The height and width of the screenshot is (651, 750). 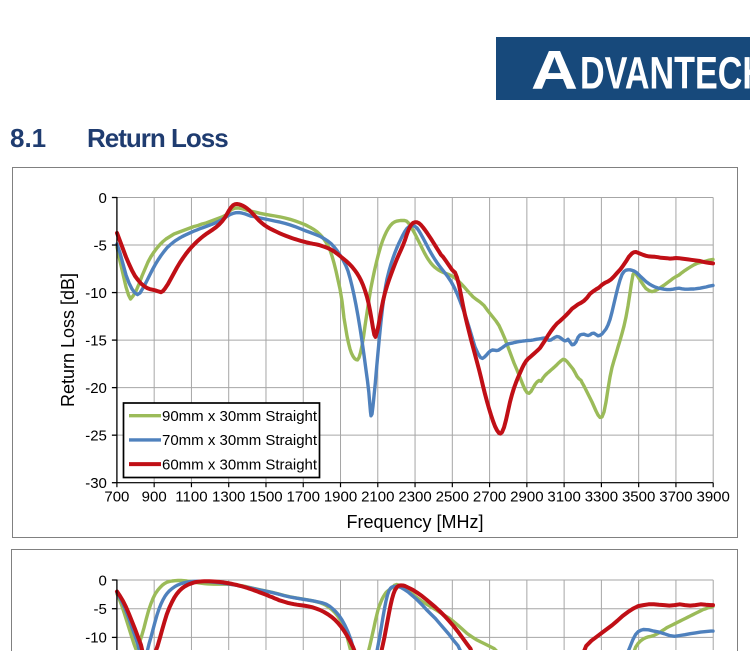 I want to click on svg-text: 1700, so click(x=303, y=497).